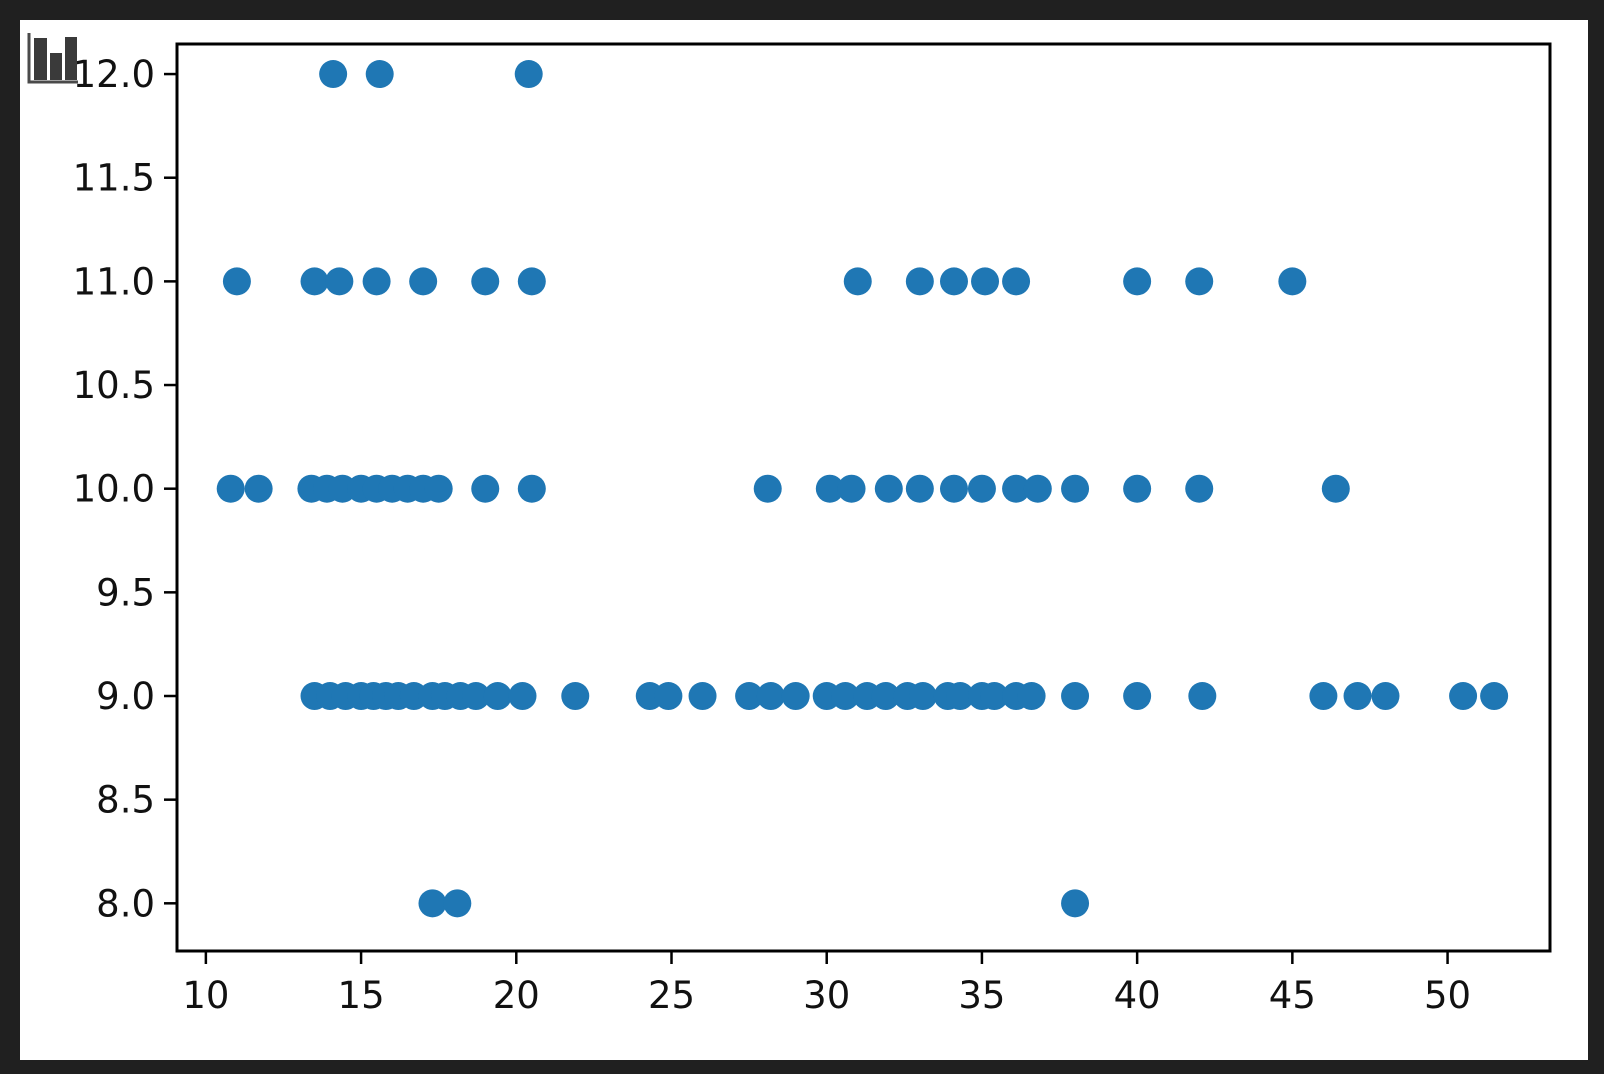 This screenshot has height=1074, width=1604. I want to click on y-tick-label: 9.0, so click(125, 696).